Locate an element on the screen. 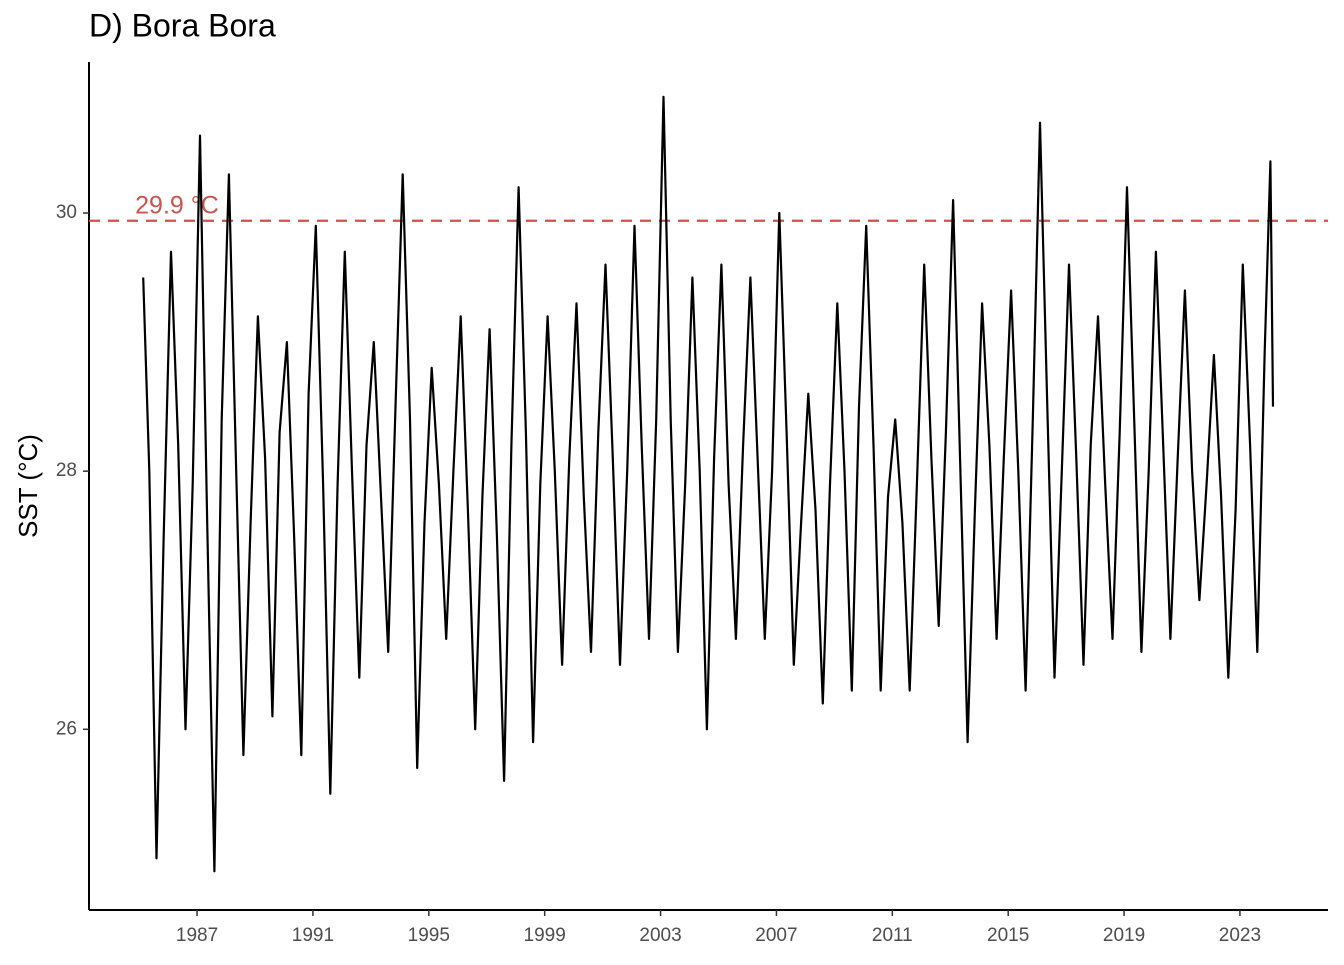 Image resolution: width=1344 pixels, height=965 pixels. chart-title: D) Bora Bora is located at coordinates (182, 25).